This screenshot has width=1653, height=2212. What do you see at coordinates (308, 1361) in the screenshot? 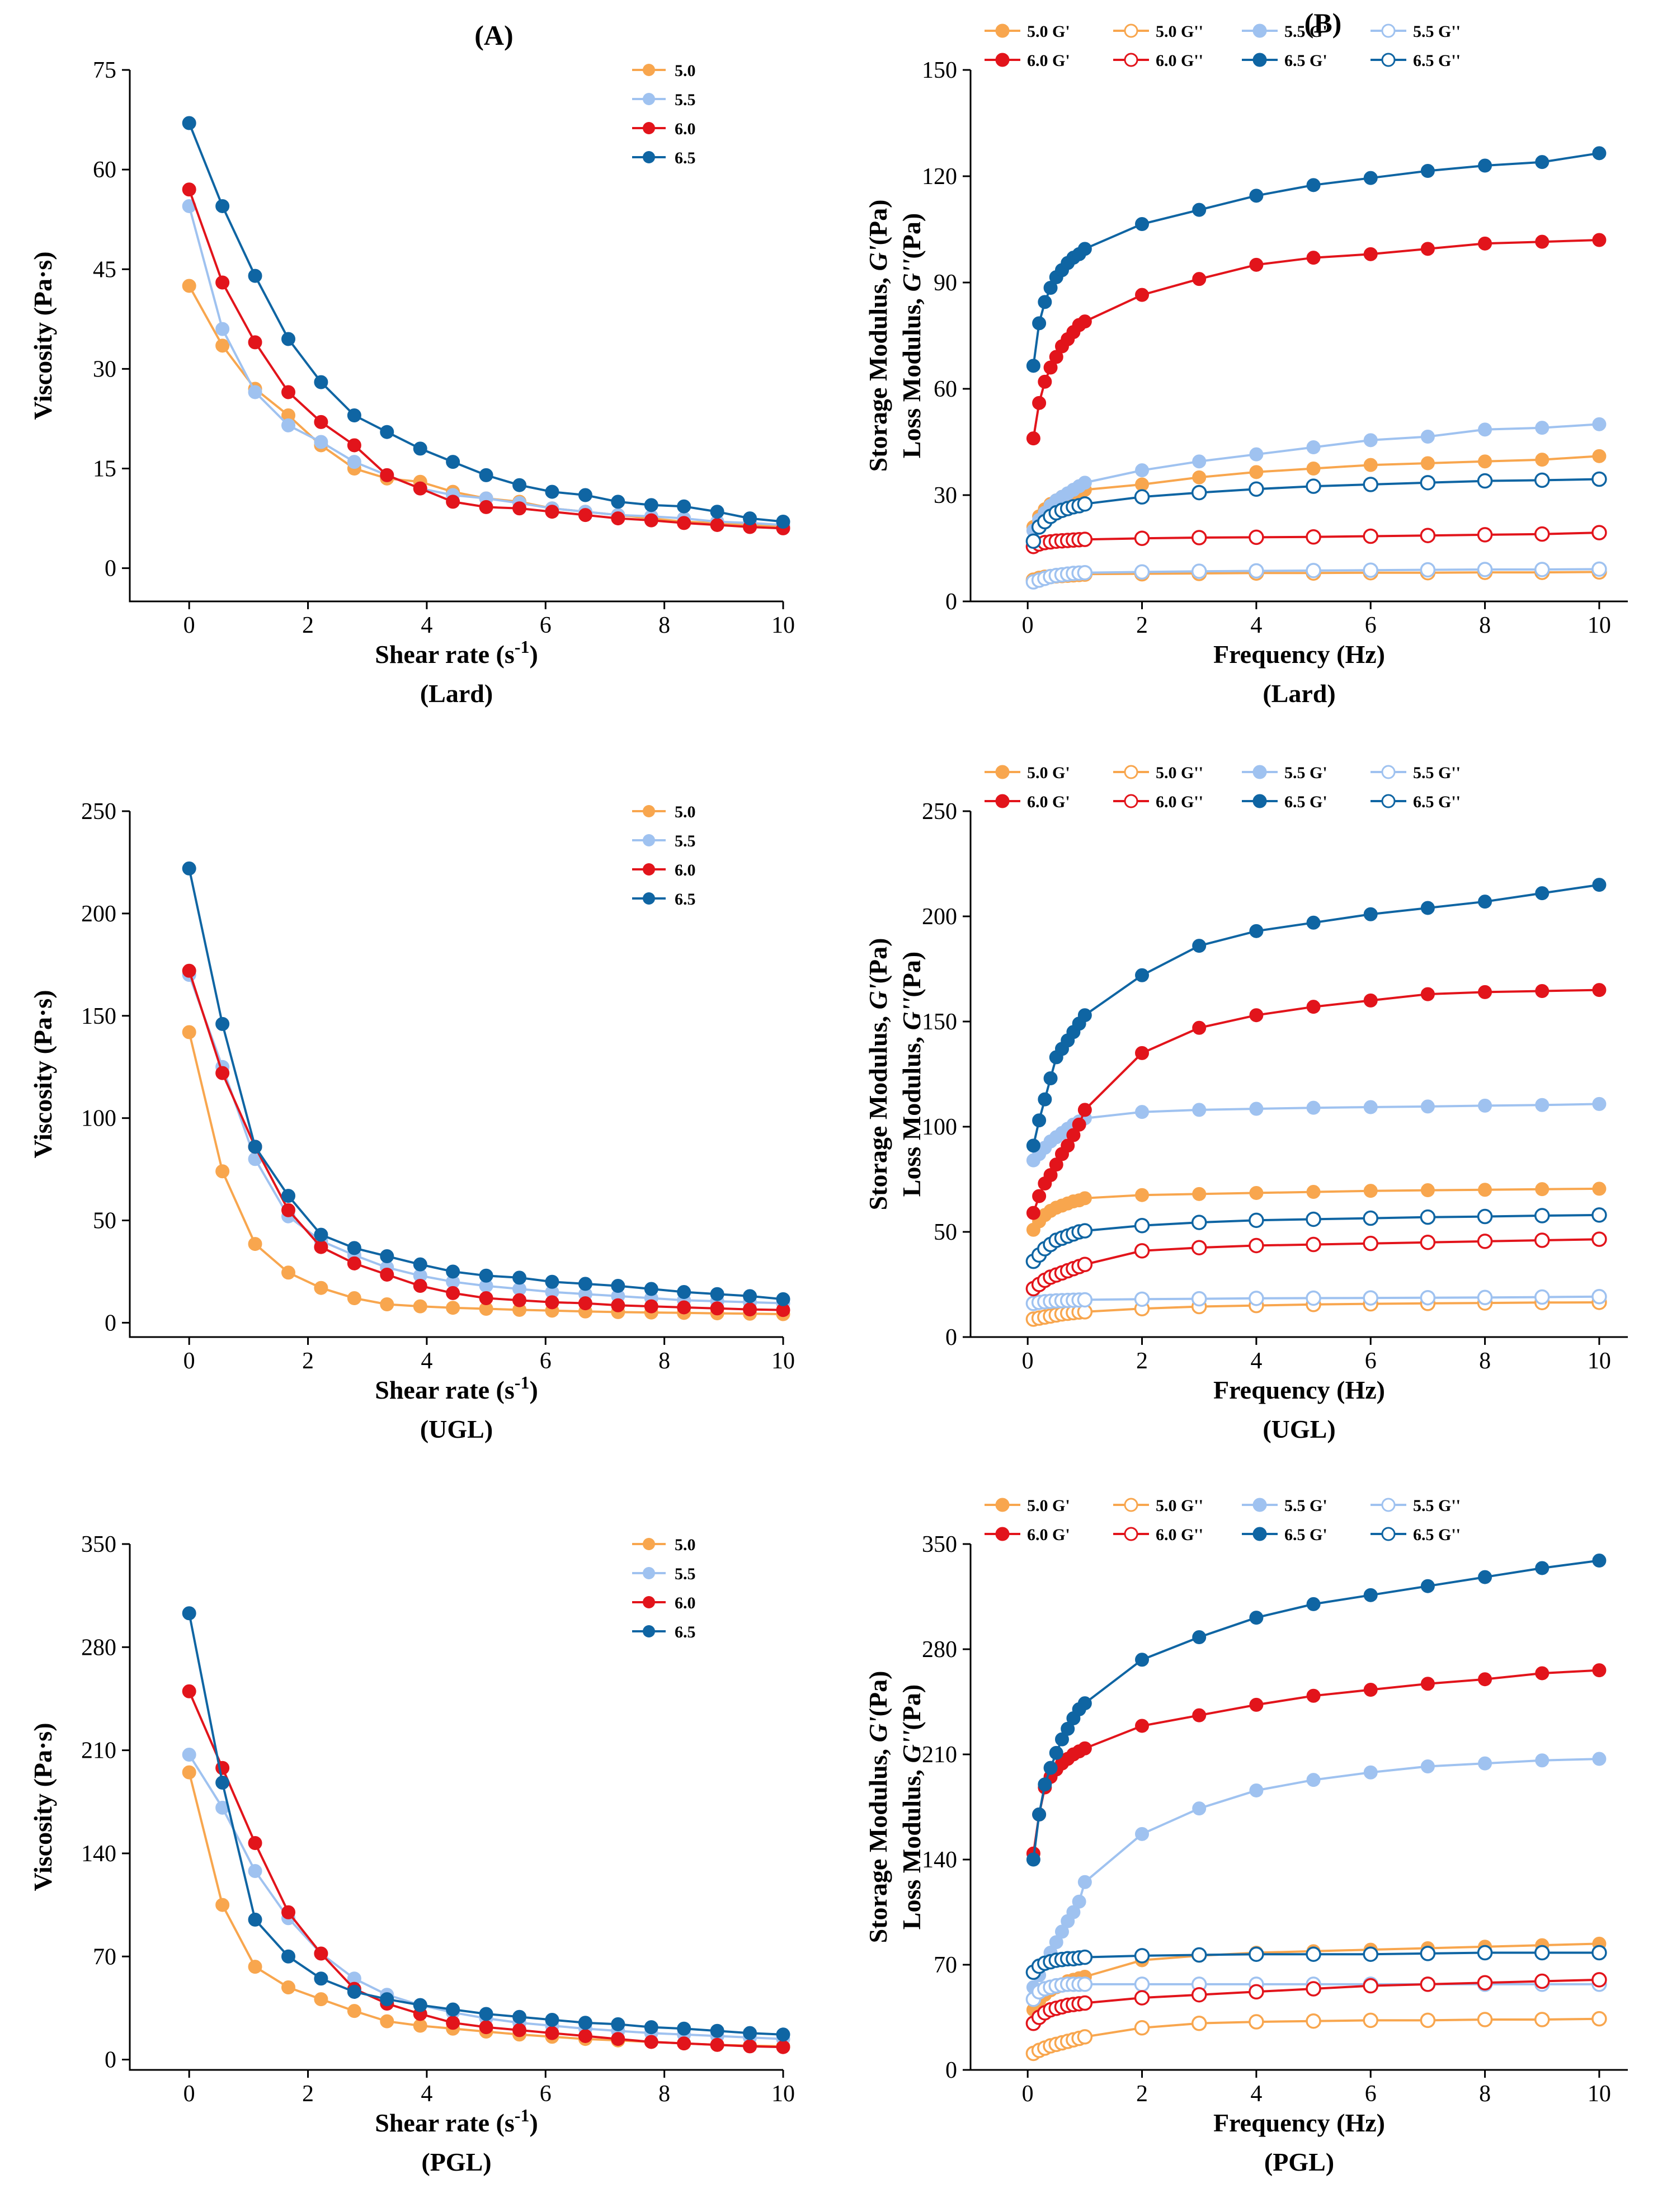
I see `x-tick-label: 2` at bounding box center [308, 1361].